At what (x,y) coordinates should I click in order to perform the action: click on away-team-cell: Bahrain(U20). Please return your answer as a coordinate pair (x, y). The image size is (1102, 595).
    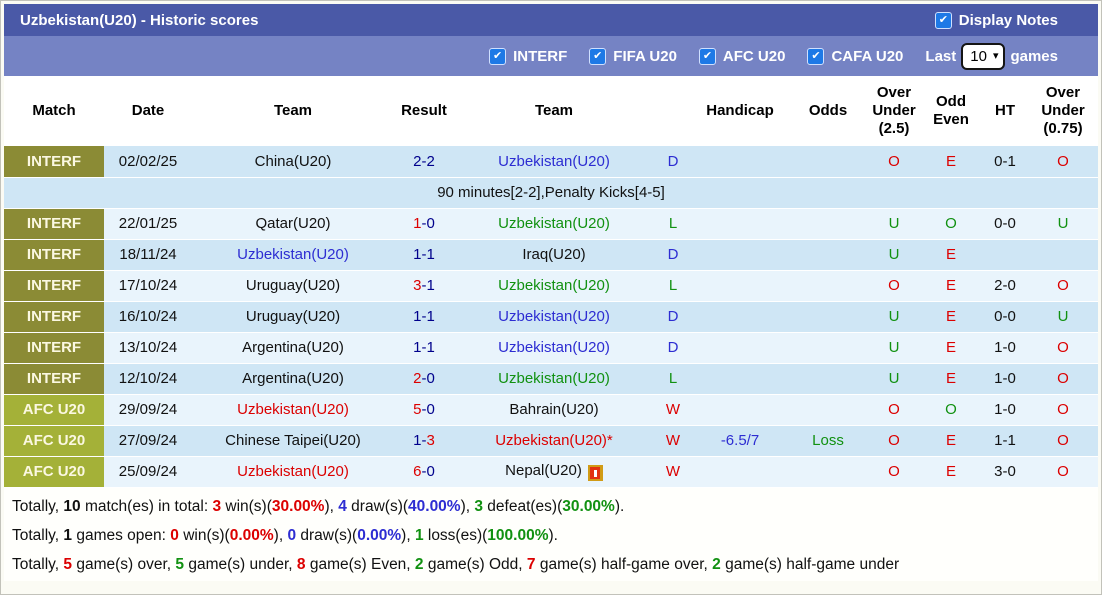
    Looking at the image, I should click on (554, 409).